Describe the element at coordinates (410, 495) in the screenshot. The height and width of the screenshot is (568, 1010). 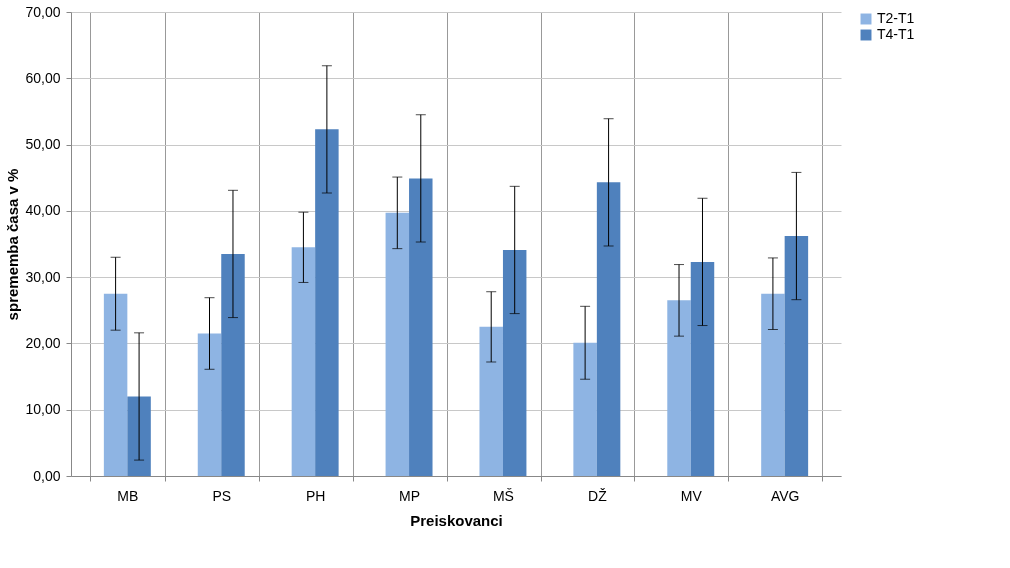
I see `x-tick-label: MP` at that location.